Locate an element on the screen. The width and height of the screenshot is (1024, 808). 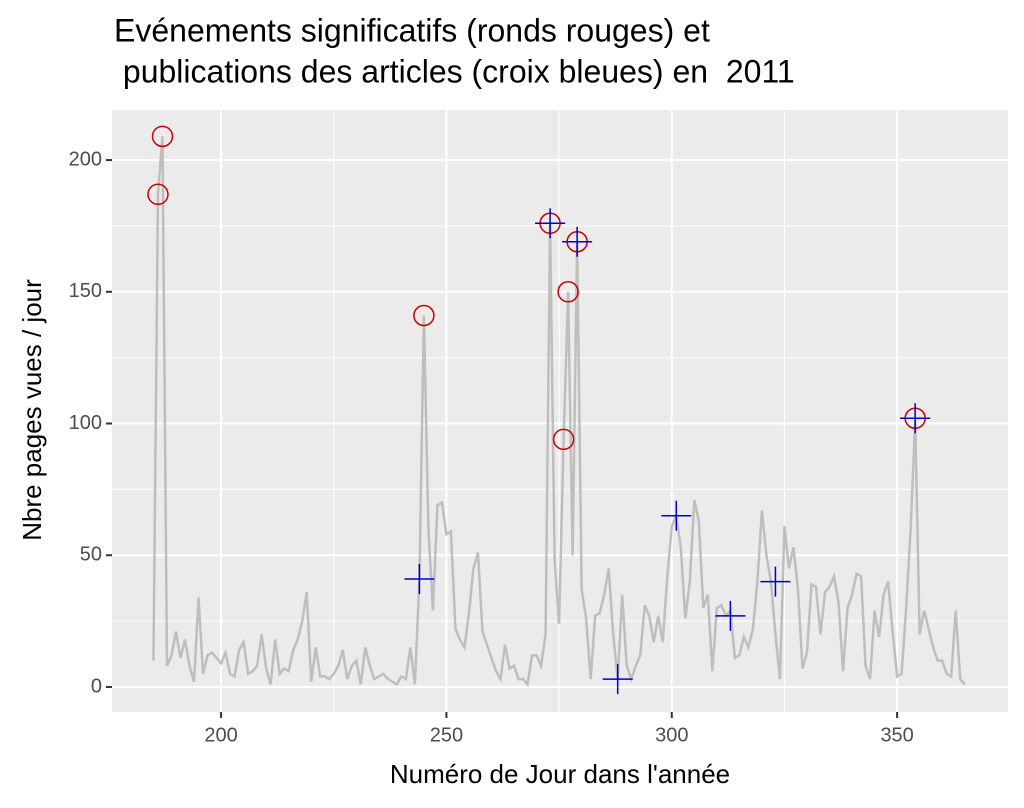
y-tick-label: 150 is located at coordinates (85, 291).